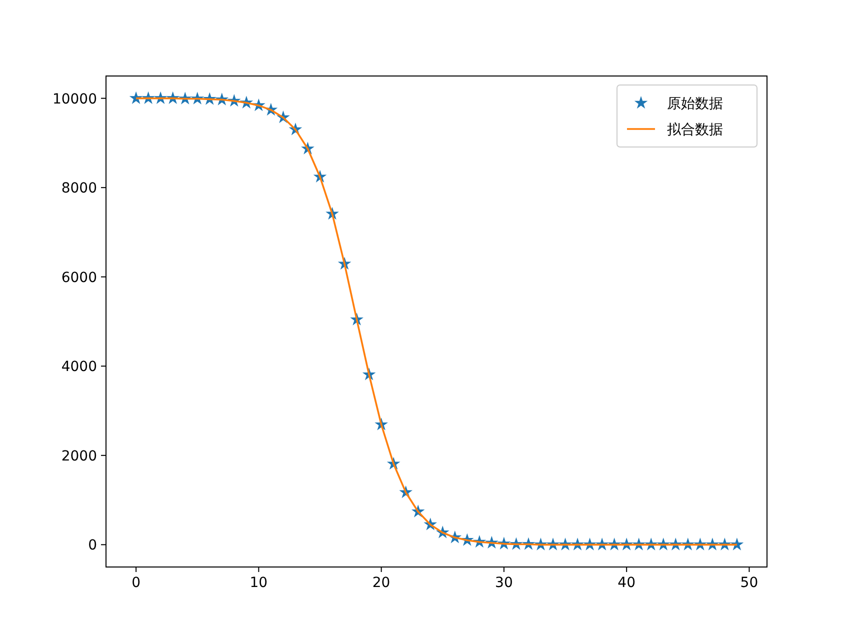 The height and width of the screenshot is (638, 851). What do you see at coordinates (749, 583) in the screenshot?
I see `x-tick-label: 50` at bounding box center [749, 583].